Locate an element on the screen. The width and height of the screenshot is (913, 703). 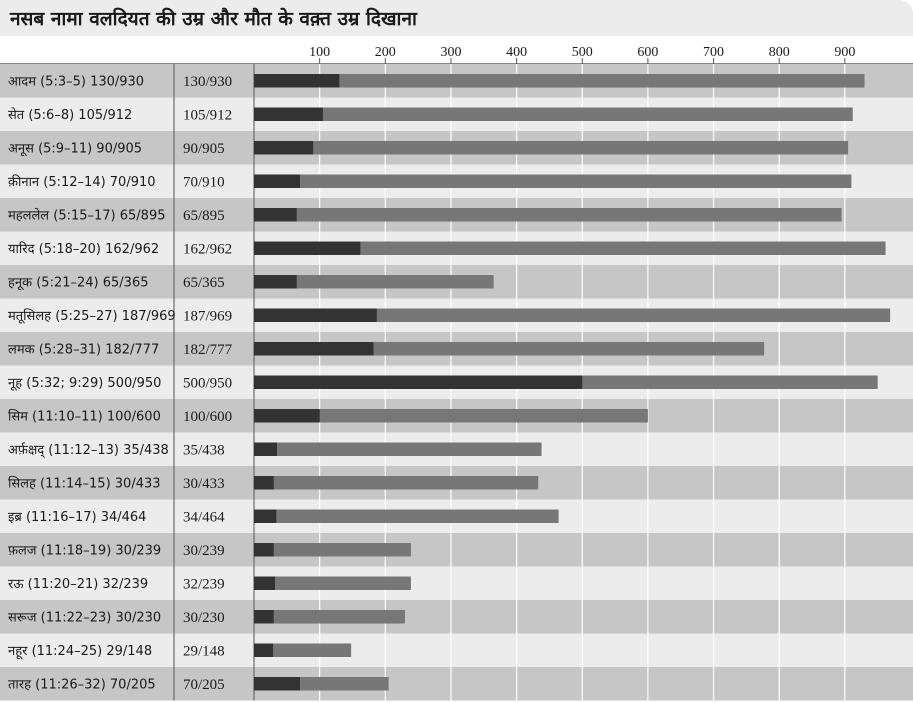
row-label: मतूसिलह (5:25–27) 187/969 is located at coordinates (92, 316).